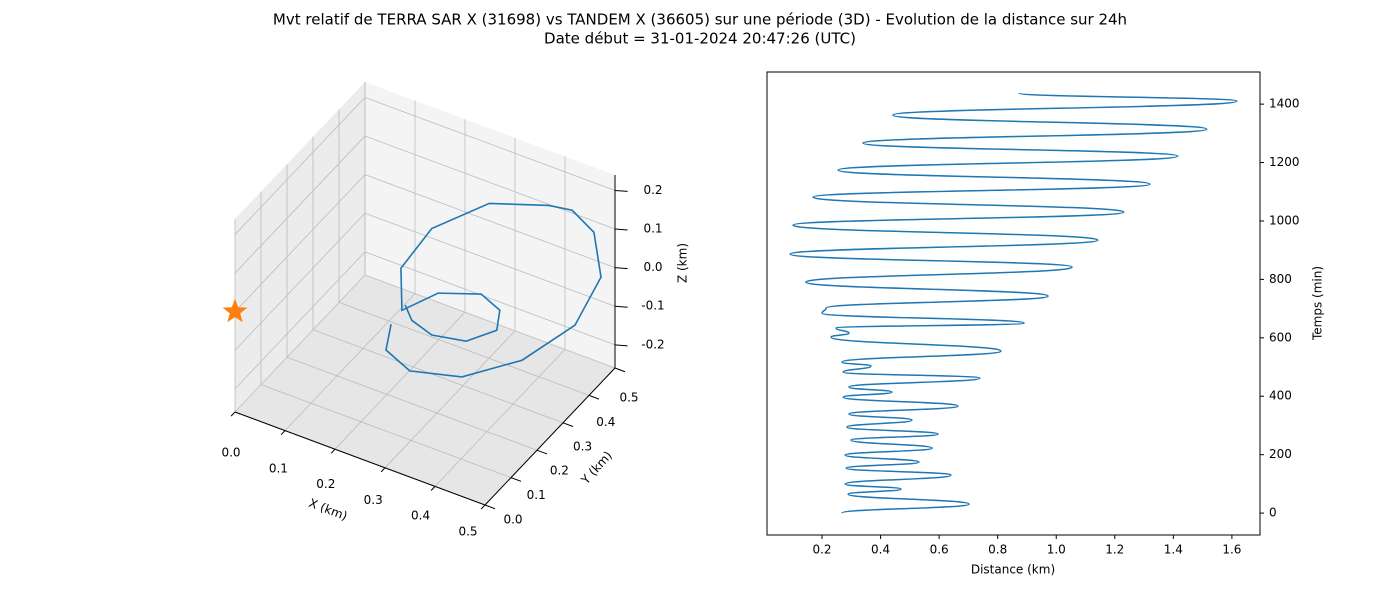 This screenshot has height=600, width=1400. Describe the element at coordinates (652, 344) in the screenshot. I see `z-tick-label: -0.2` at that location.